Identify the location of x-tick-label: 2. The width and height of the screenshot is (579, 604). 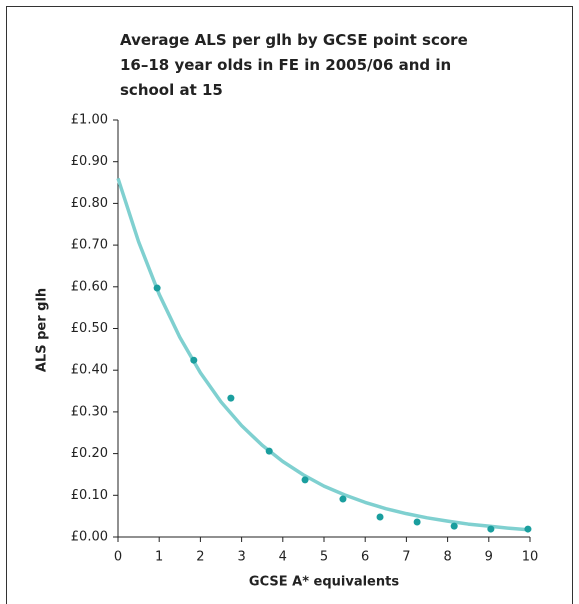
(200, 557).